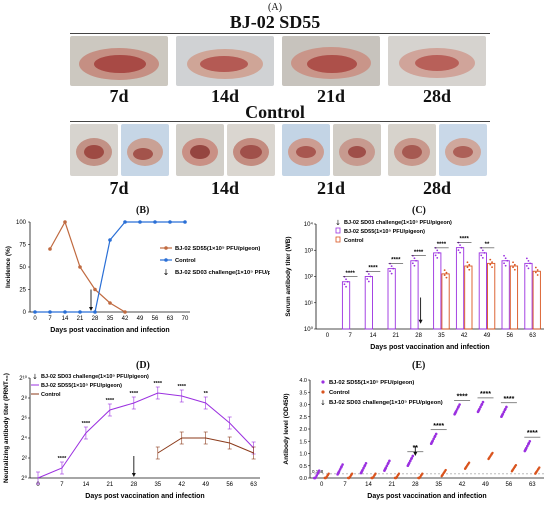  What do you see at coordinates (412, 150) in the screenshot?
I see `photo-control-28d-a` at bounding box center [412, 150].